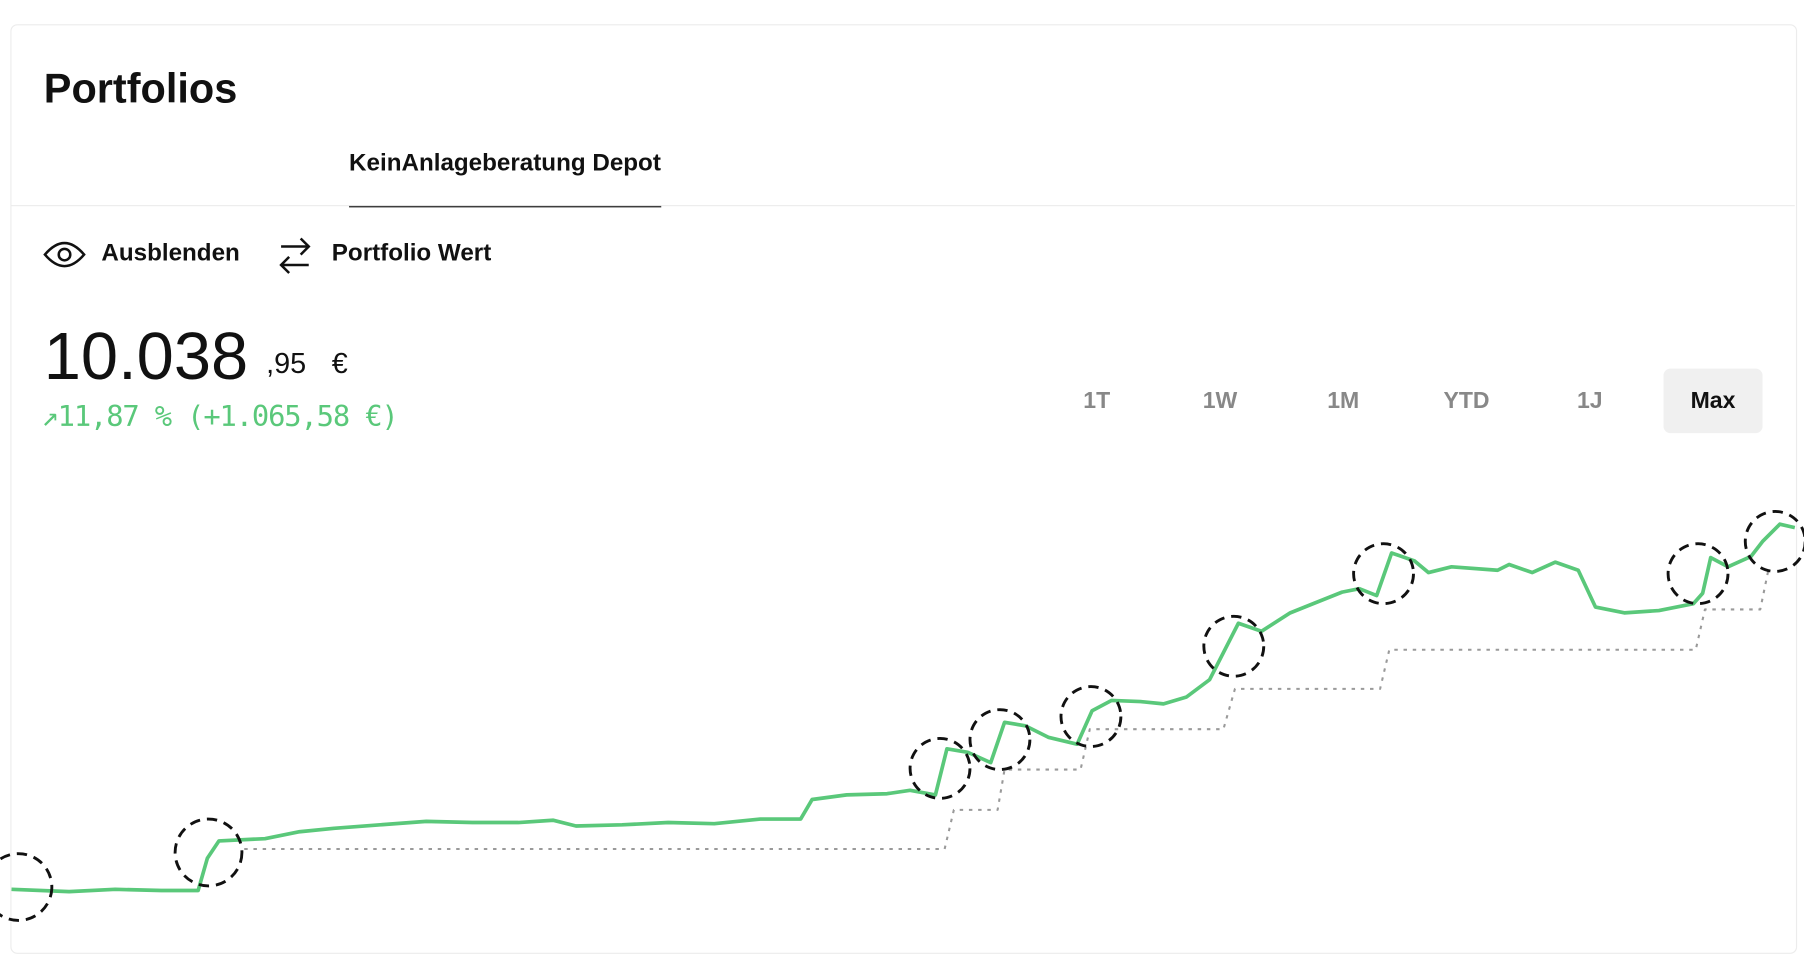 The width and height of the screenshot is (1804, 974). I want to click on currency: €, so click(339, 364).